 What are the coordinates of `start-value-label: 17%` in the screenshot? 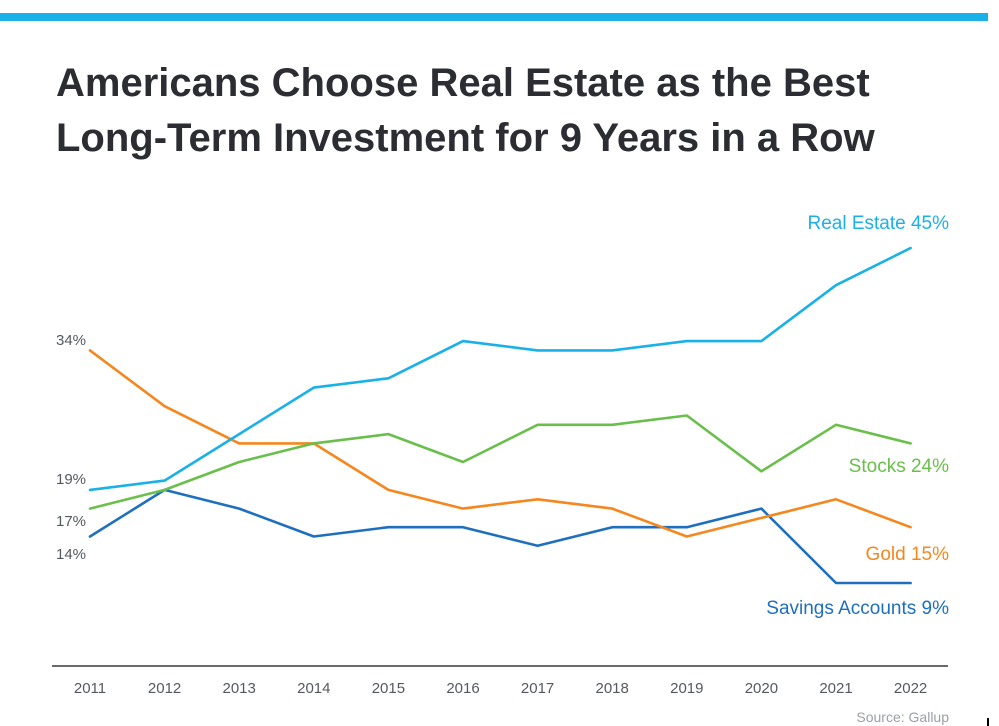 It's located at (71, 521).